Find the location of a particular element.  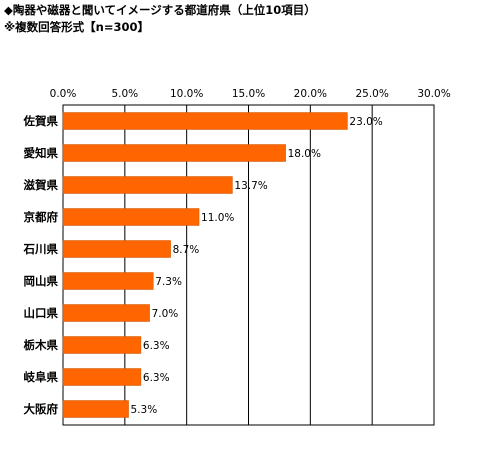

x-tick-label: 15.0% is located at coordinates (248, 94).